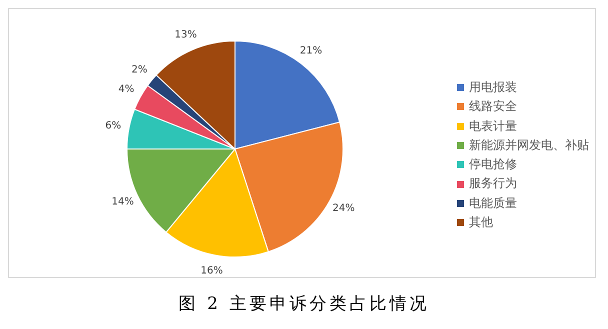 This screenshot has height=329, width=608. I want to click on data-label: 2%, so click(140, 70).